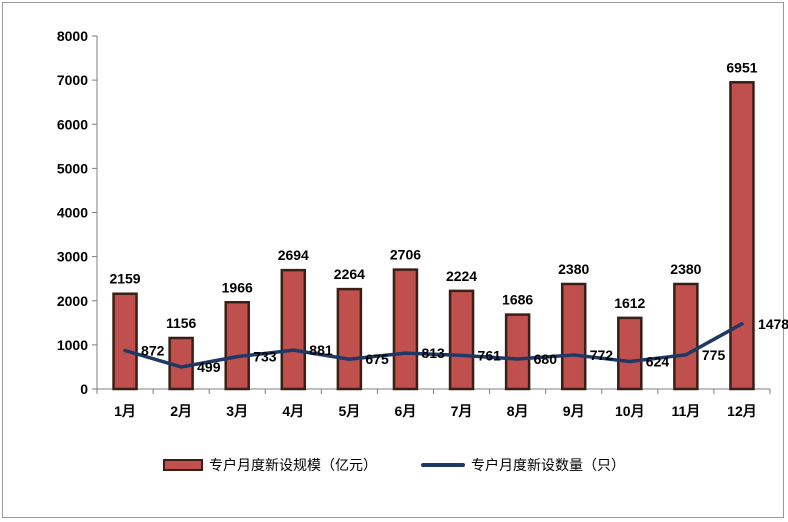 The image size is (788, 522). Describe the element at coordinates (72, 124) in the screenshot. I see `y-tick-label: 6000` at that location.